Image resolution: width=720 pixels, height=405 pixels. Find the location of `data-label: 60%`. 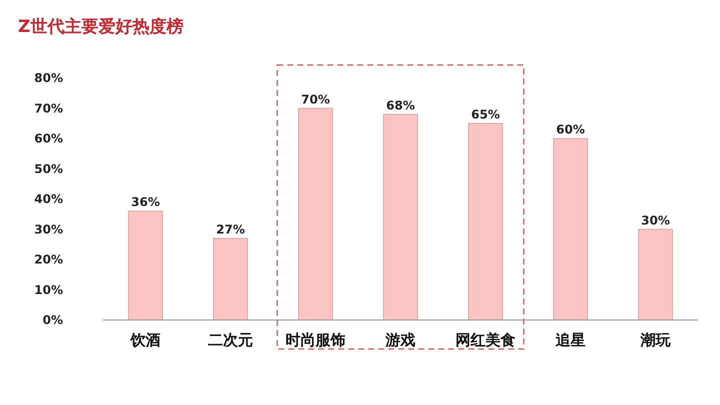

data-label: 60% is located at coordinates (570, 129).